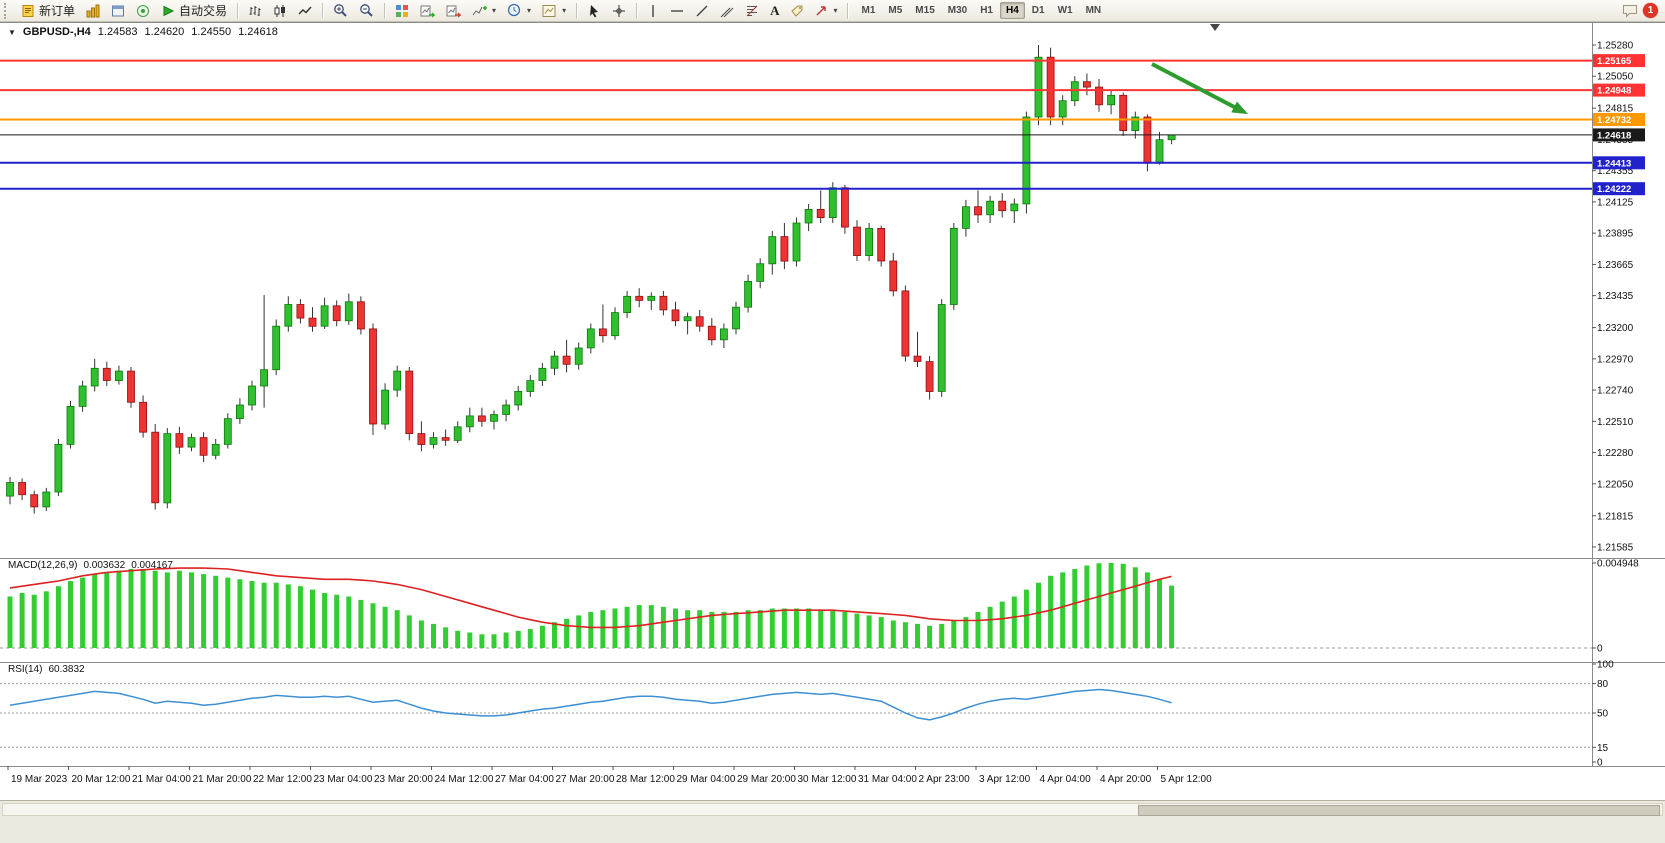 The width and height of the screenshot is (1665, 843). What do you see at coordinates (727, 10) in the screenshot?
I see `channel-button` at bounding box center [727, 10].